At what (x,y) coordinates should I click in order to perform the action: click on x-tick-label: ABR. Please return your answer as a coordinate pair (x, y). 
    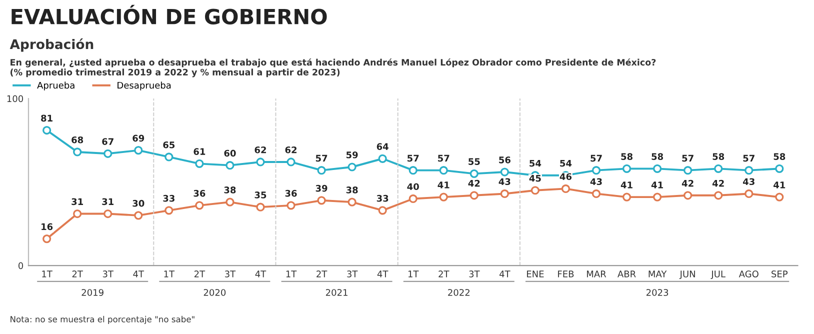
    Looking at the image, I should click on (627, 274).